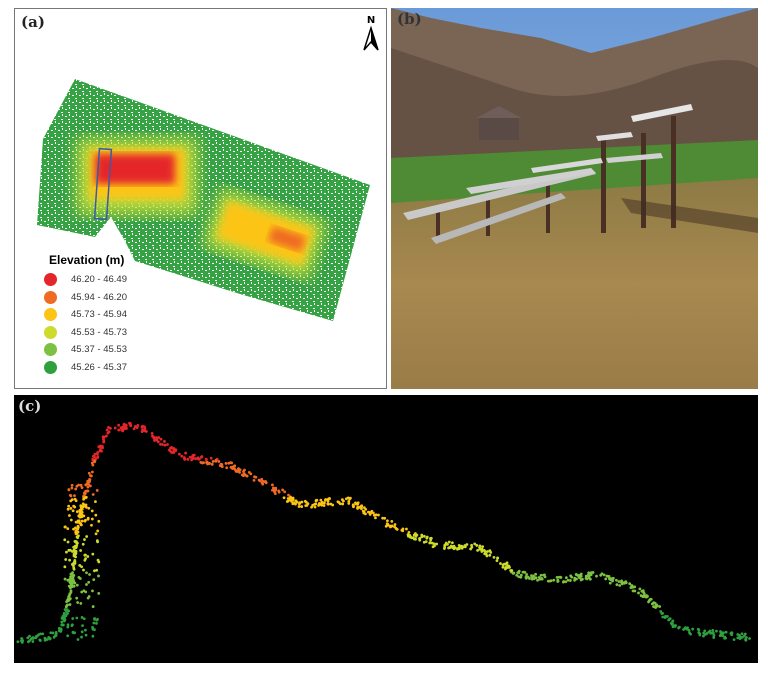  Describe the element at coordinates (574, 283) in the screenshot. I see `dry-grass` at that location.